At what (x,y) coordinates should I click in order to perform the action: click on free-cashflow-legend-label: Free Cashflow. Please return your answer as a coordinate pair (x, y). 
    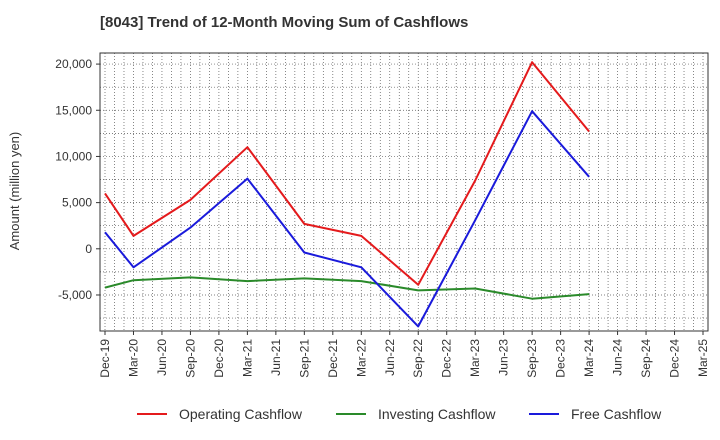
    Looking at the image, I should click on (616, 414).